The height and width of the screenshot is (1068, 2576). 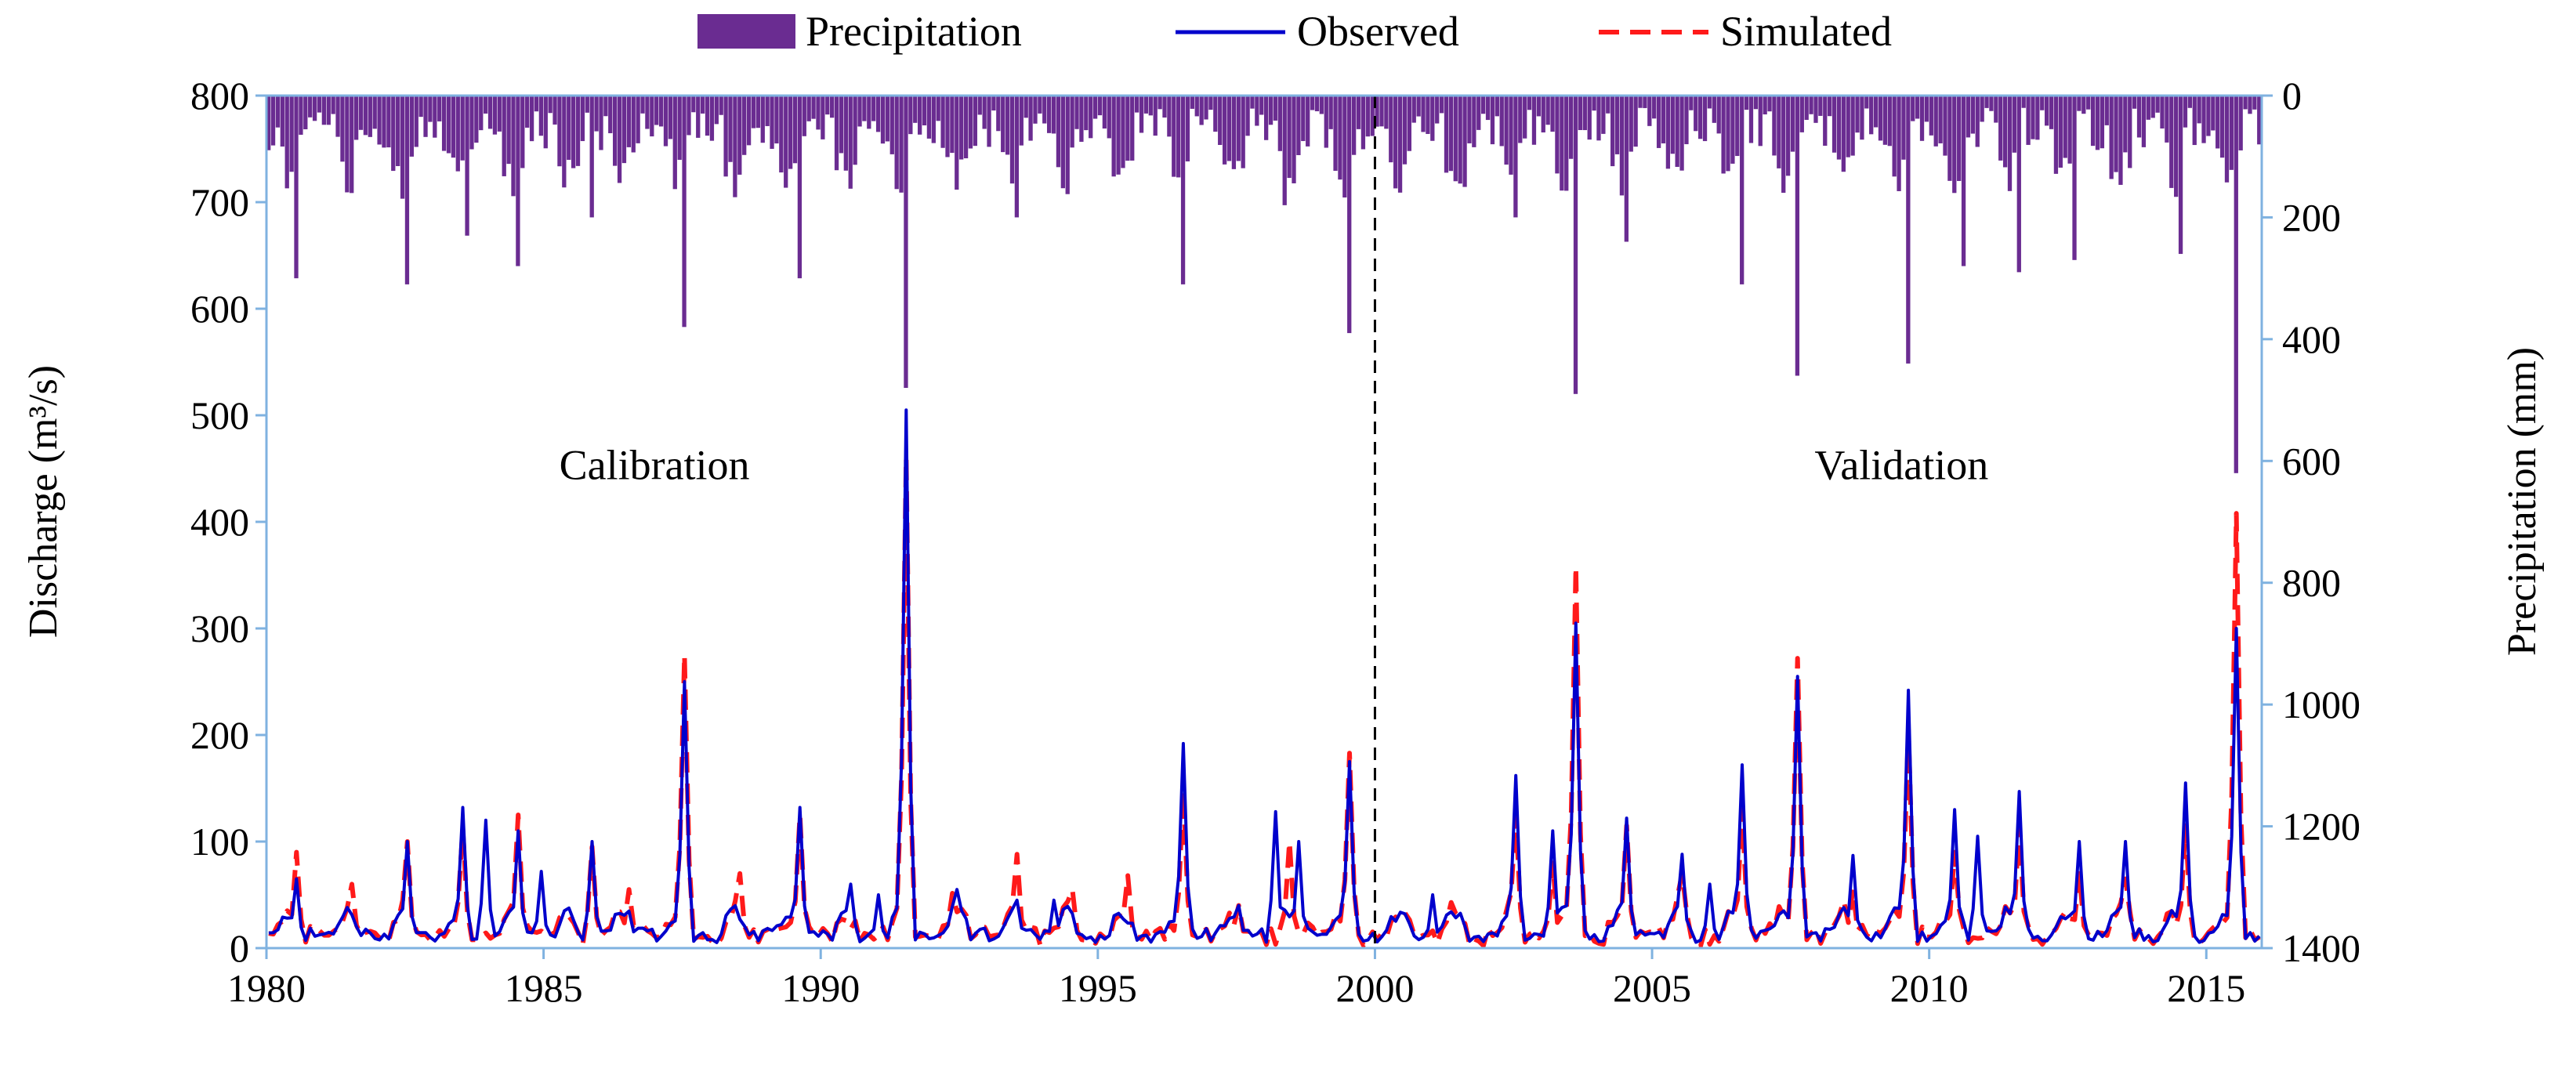 What do you see at coordinates (1236, 979) in the screenshot?
I see `x-axis-ticks: 1980 1985 1990 1995 2000 2005 2010 2015` at bounding box center [1236, 979].